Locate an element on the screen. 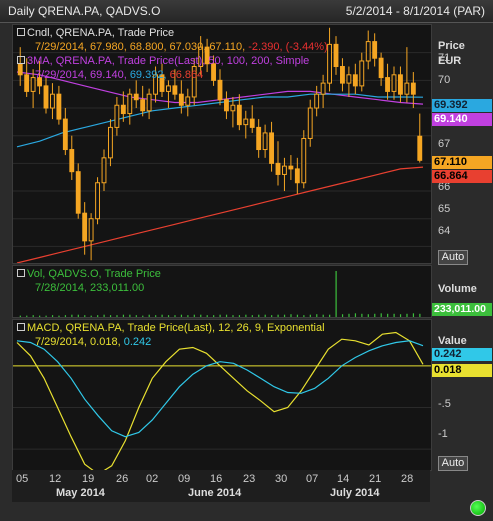 The image size is (493, 521). day-tick: 21 is located at coordinates (375, 479).